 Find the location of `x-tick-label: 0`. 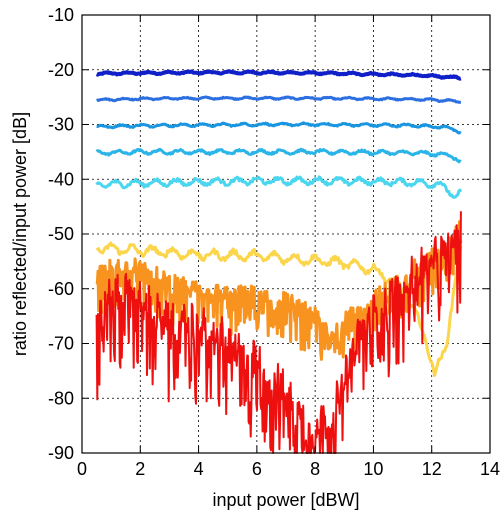

x-tick-label: 0 is located at coordinates (82, 469).